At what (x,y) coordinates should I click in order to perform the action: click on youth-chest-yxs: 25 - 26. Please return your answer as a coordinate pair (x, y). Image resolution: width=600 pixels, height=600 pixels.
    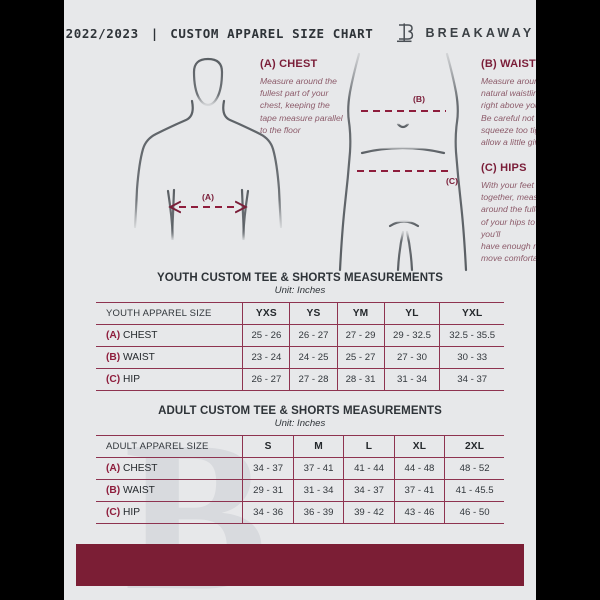
    Looking at the image, I should click on (266, 335).